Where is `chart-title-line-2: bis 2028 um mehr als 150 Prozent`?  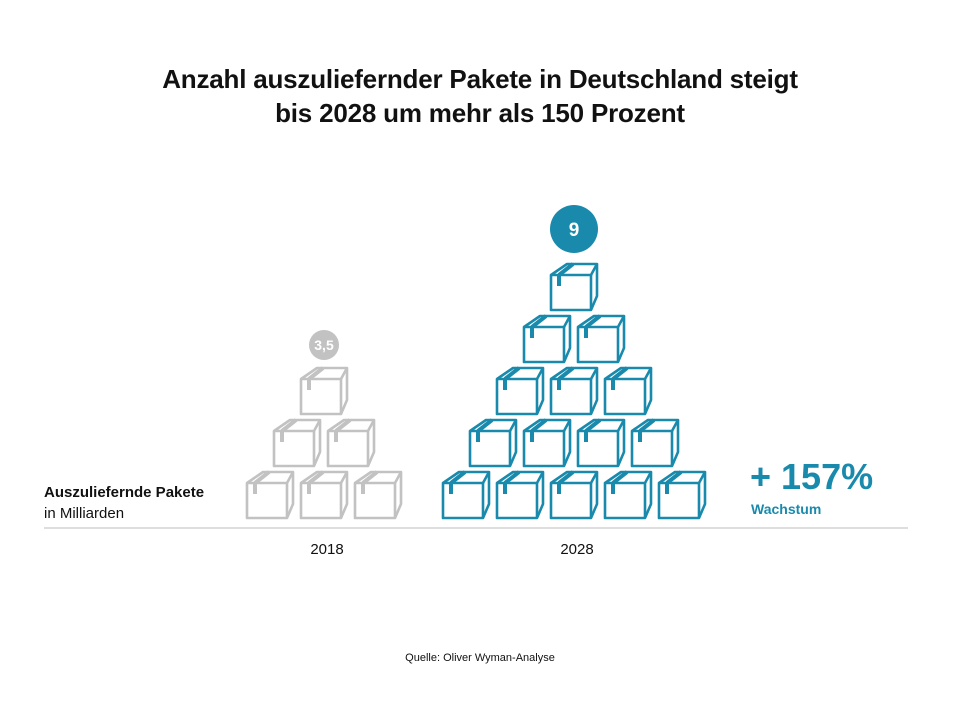 chart-title-line-2: bis 2028 um mehr als 150 Prozent is located at coordinates (480, 113).